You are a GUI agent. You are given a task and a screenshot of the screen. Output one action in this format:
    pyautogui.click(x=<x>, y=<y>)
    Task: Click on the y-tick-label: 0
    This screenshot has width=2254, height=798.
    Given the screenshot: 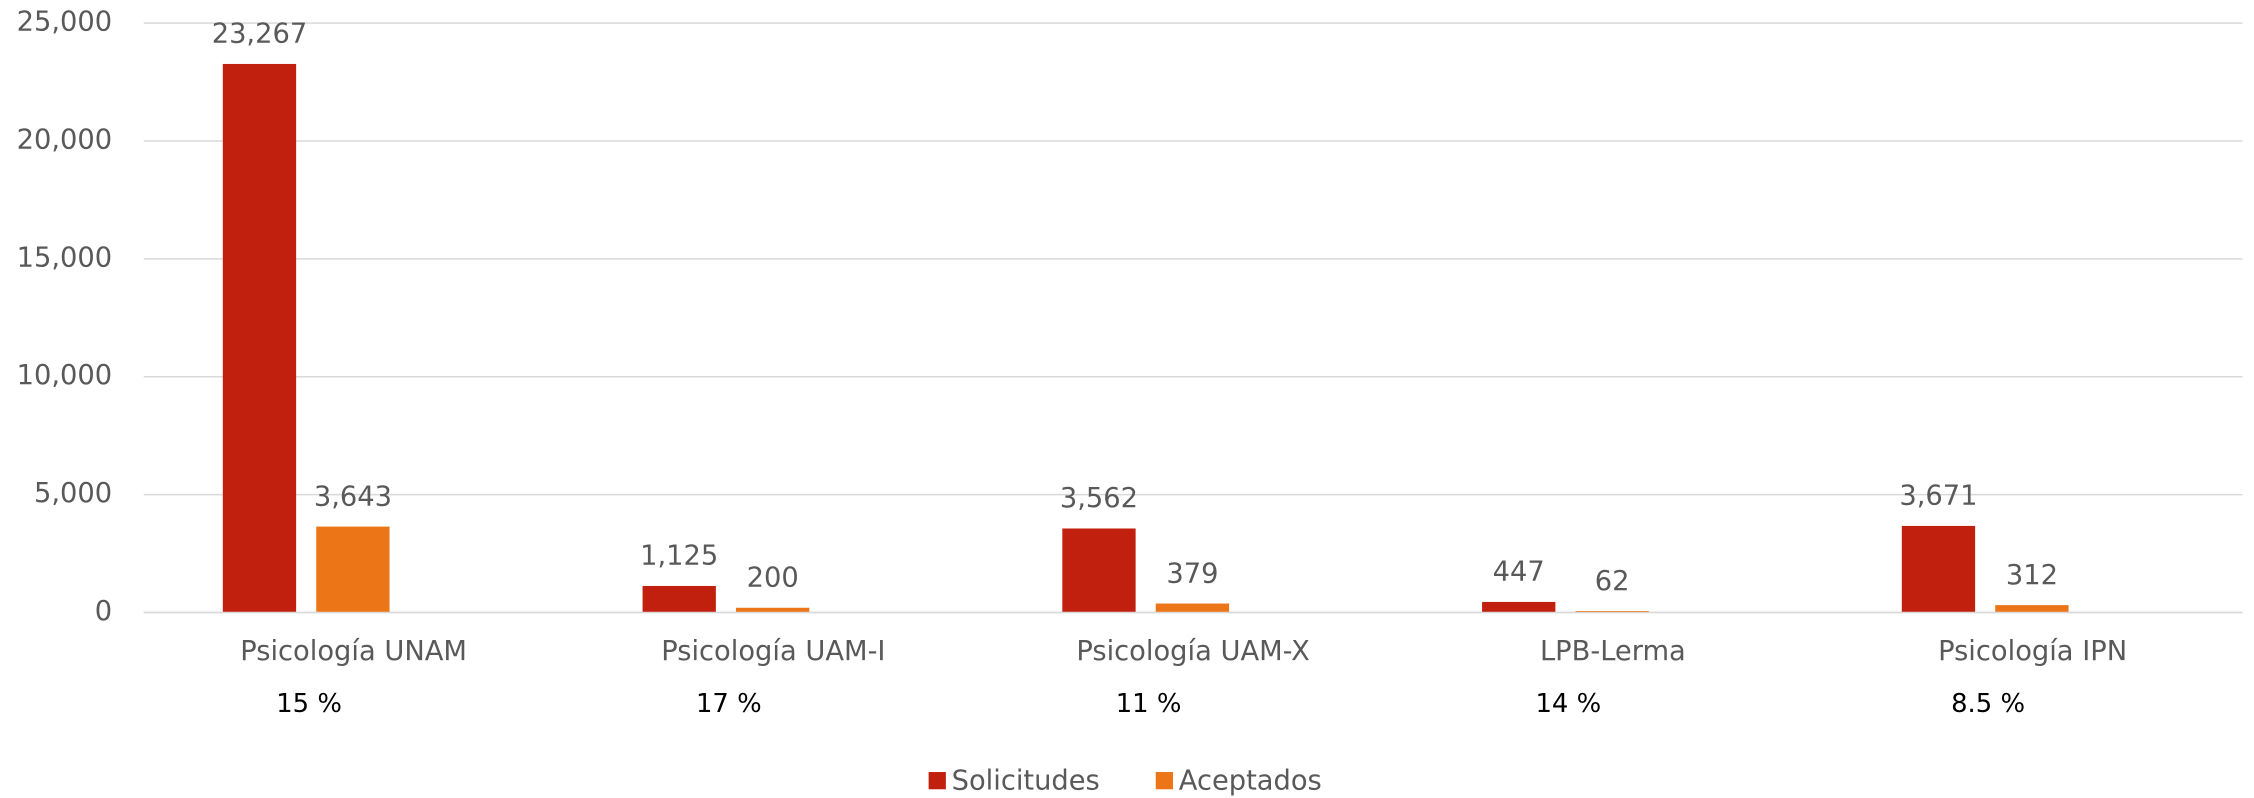 What is the action you would take?
    pyautogui.click(x=103, y=611)
    